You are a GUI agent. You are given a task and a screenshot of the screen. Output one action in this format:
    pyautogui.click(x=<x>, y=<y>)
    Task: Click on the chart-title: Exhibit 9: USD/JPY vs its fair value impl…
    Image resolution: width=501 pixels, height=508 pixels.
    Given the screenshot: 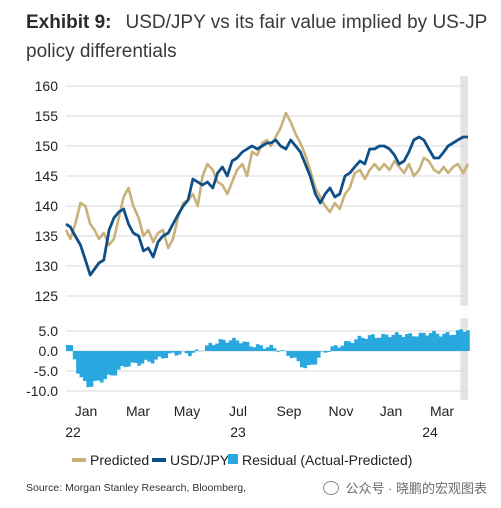 What is the action you would take?
    pyautogui.click(x=261, y=37)
    